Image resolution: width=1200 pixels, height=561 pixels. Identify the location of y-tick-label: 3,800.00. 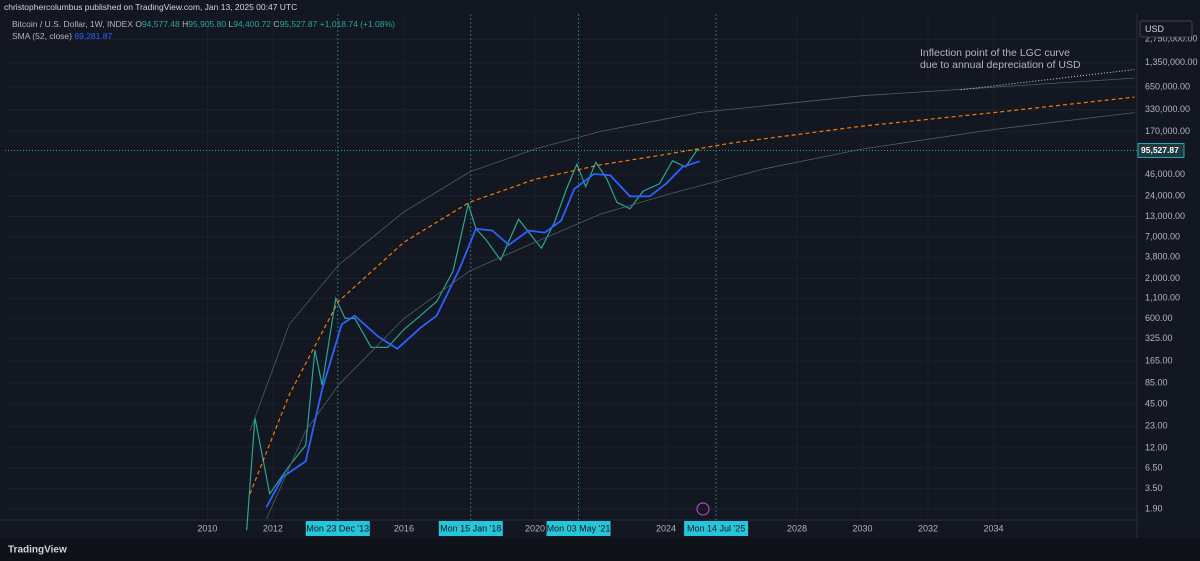
(1162, 257).